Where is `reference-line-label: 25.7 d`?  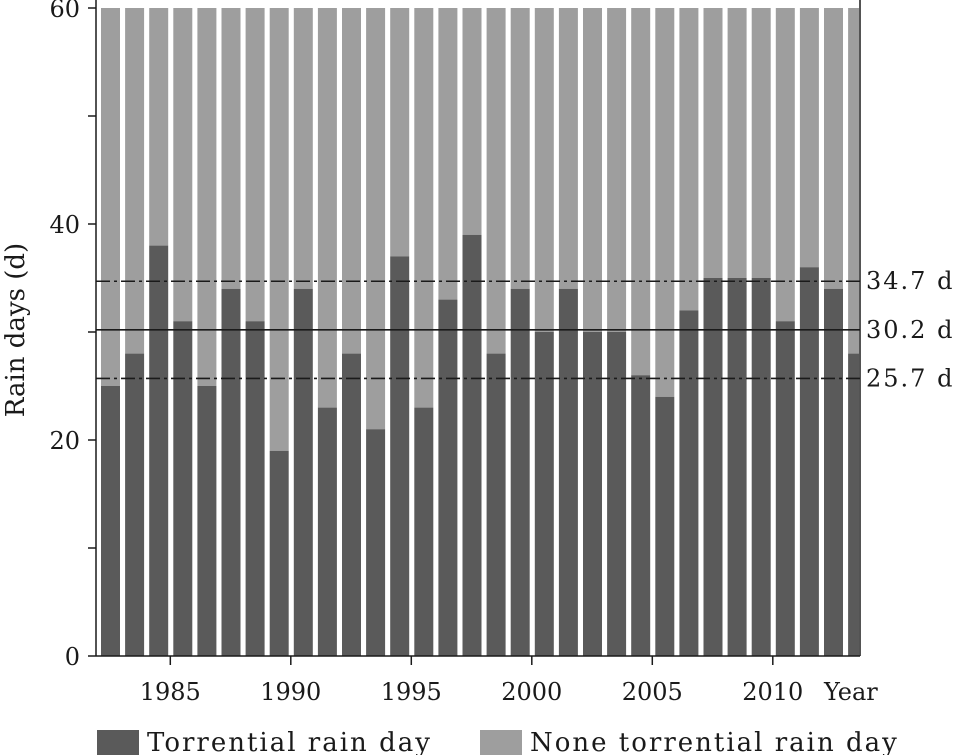 reference-line-label: 25.7 d is located at coordinates (910, 378).